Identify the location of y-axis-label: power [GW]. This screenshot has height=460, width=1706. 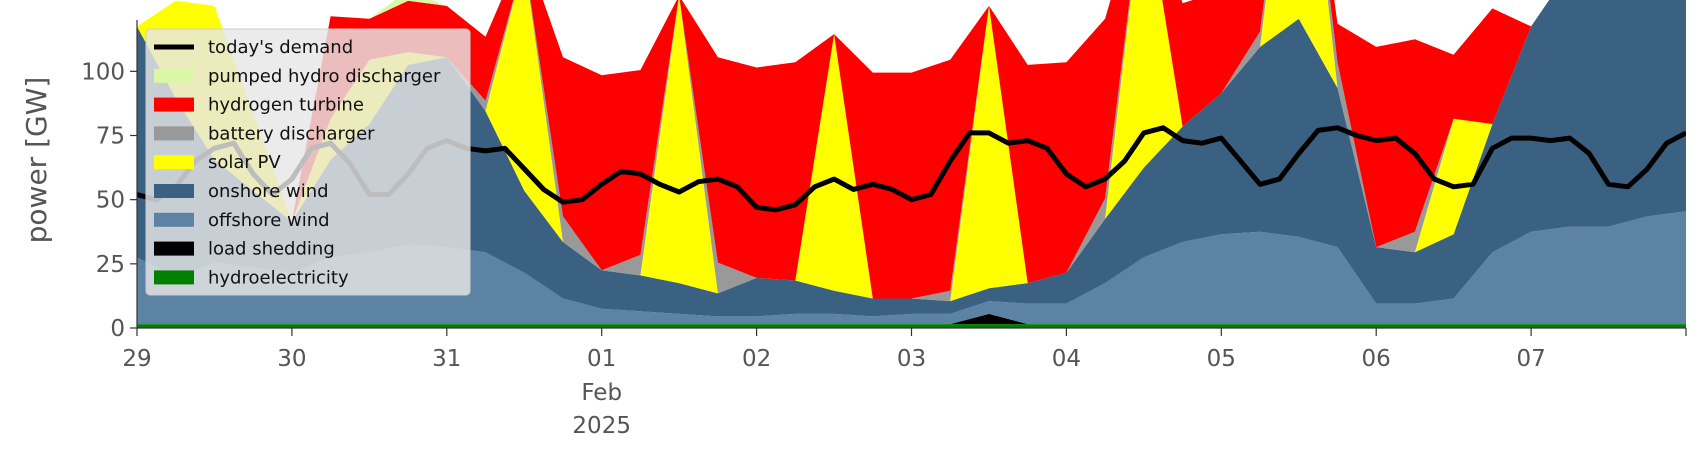
(36, 160).